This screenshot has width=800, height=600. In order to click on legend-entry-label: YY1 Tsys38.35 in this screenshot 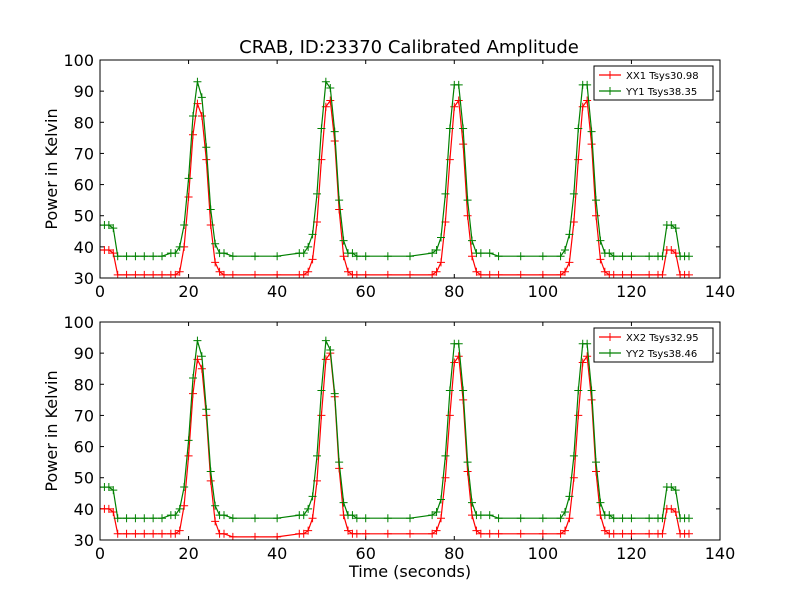, I will do `click(661, 92)`.